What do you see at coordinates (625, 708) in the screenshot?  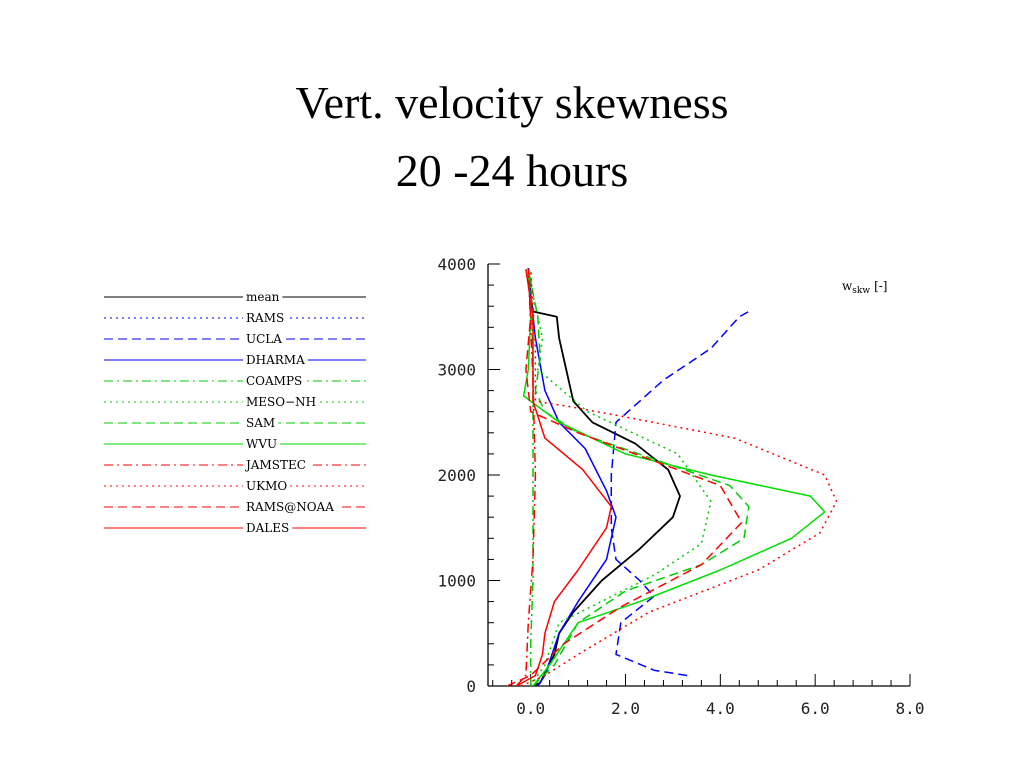 I see `x-tick-label: 2.0` at bounding box center [625, 708].